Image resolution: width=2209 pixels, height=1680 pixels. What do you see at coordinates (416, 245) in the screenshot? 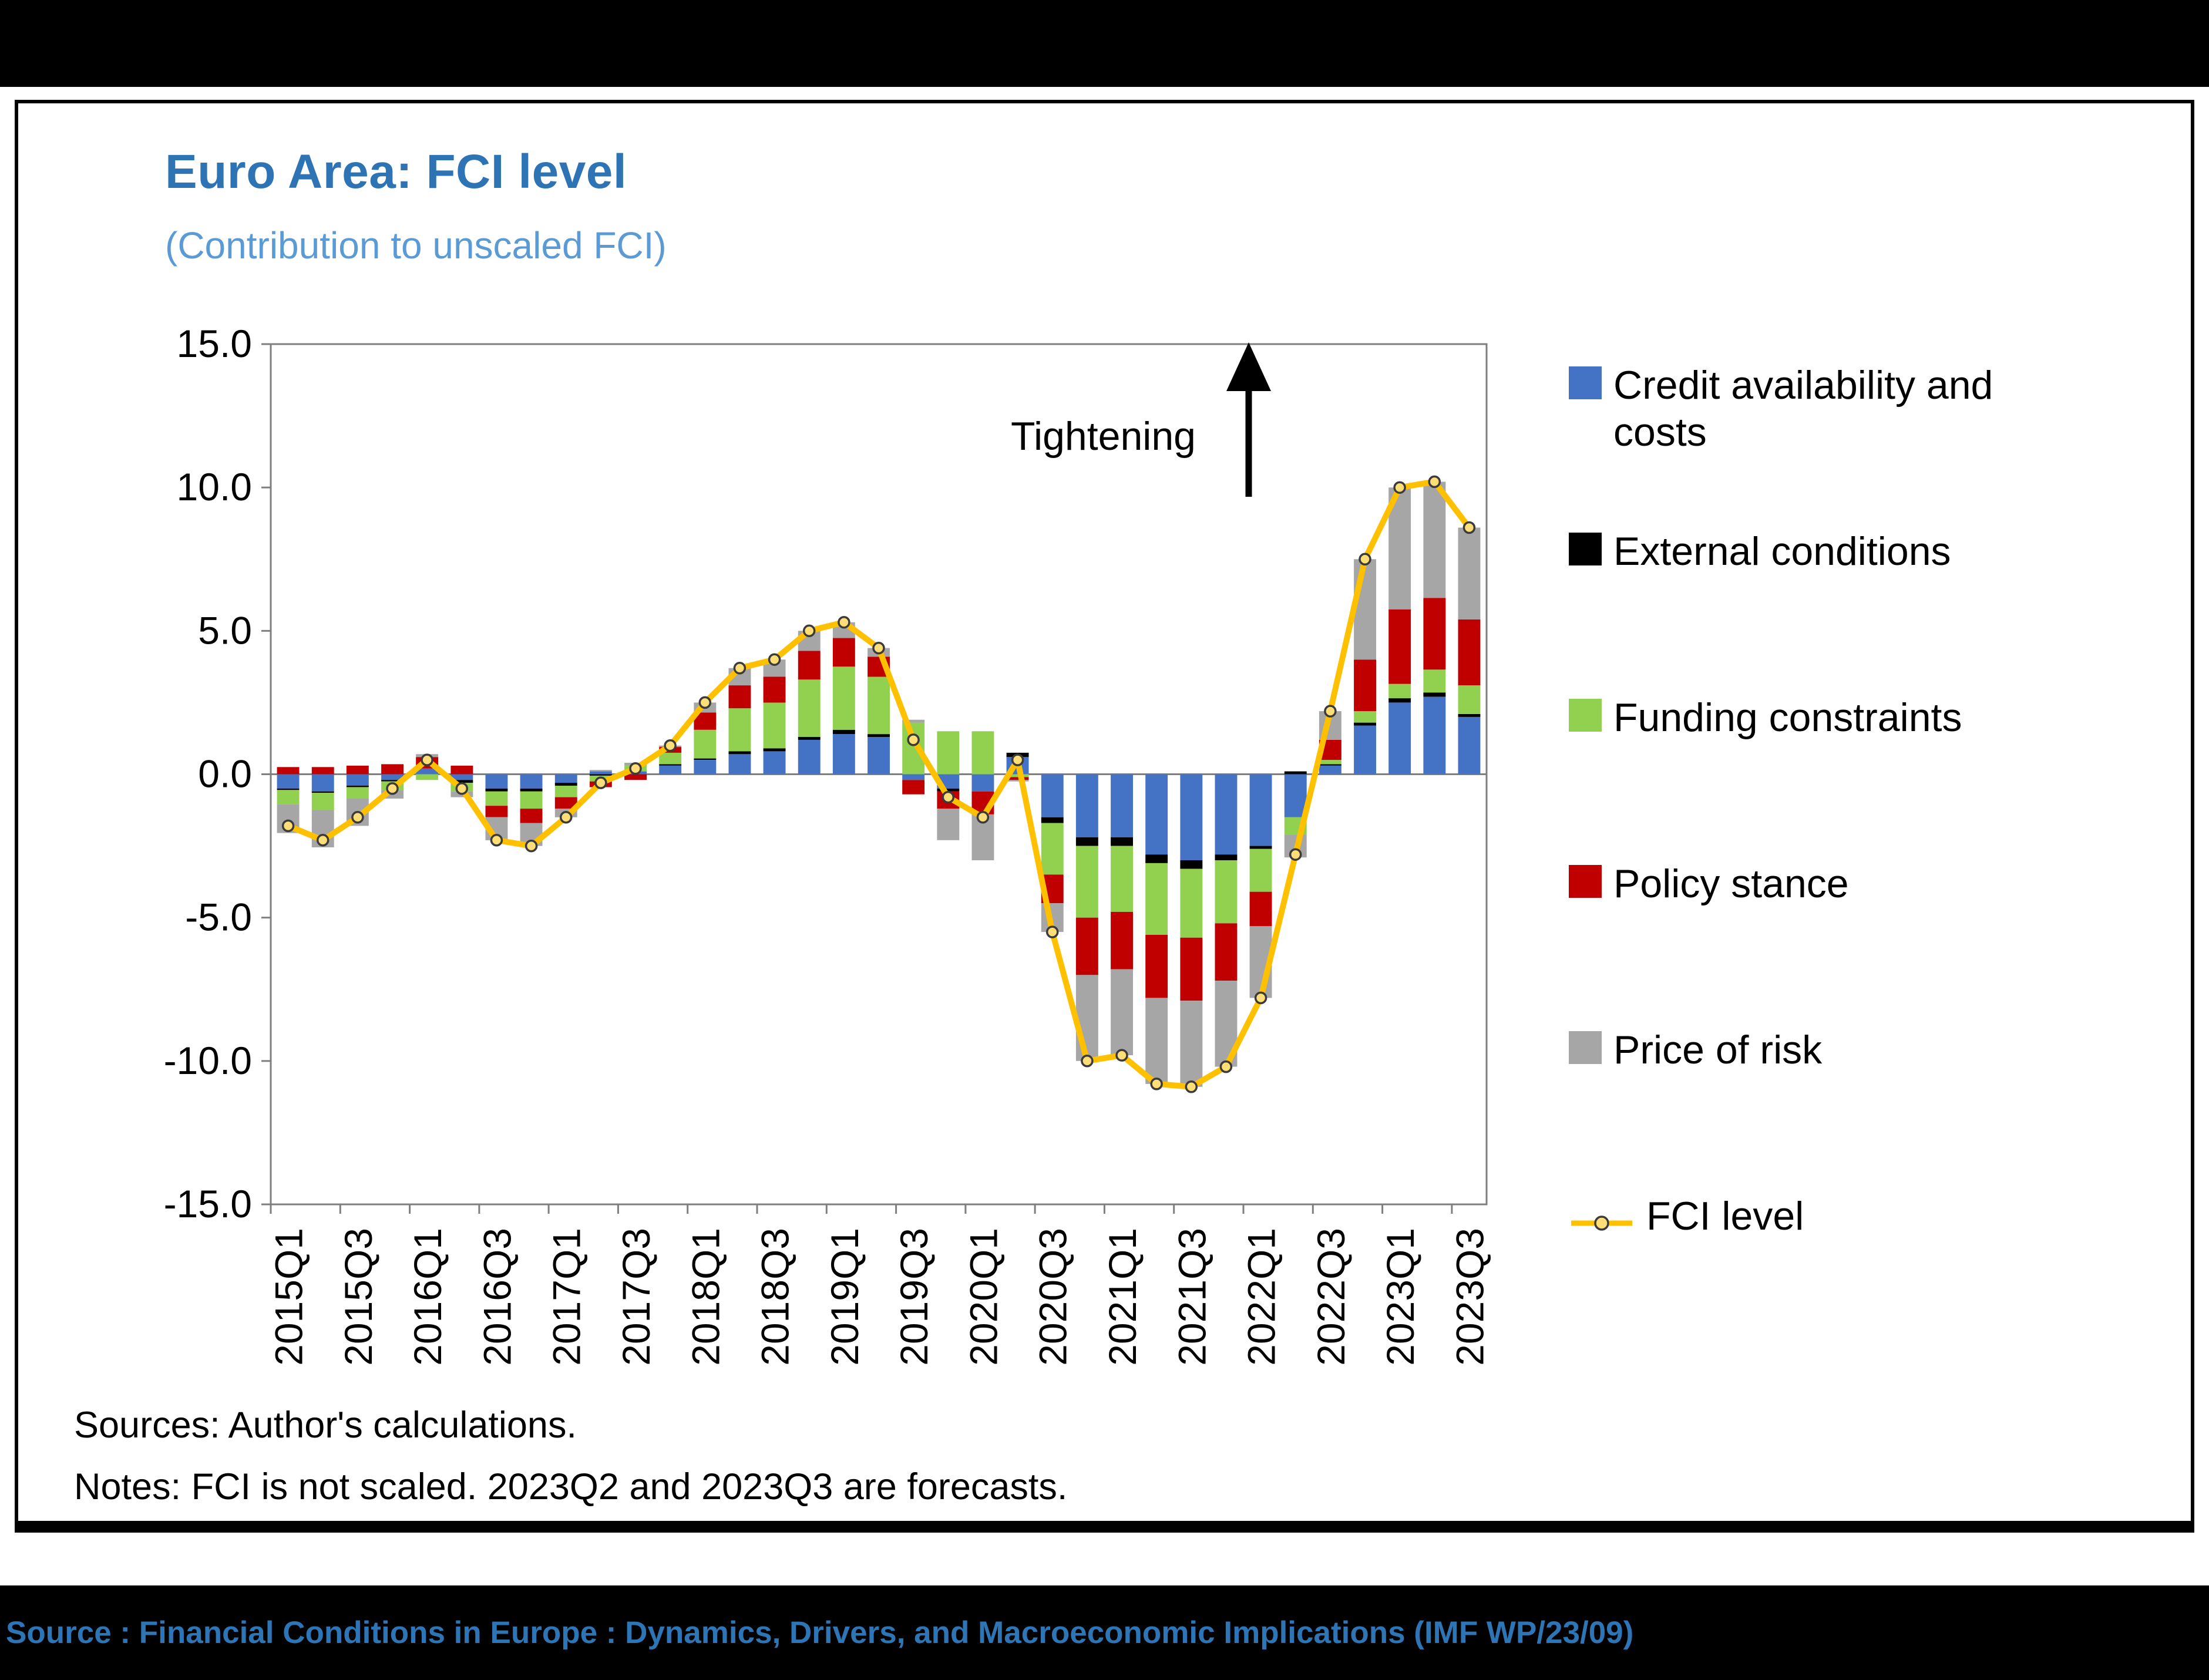
I see `chart-subtitle: (Contribution to unscaled FCI)` at bounding box center [416, 245].